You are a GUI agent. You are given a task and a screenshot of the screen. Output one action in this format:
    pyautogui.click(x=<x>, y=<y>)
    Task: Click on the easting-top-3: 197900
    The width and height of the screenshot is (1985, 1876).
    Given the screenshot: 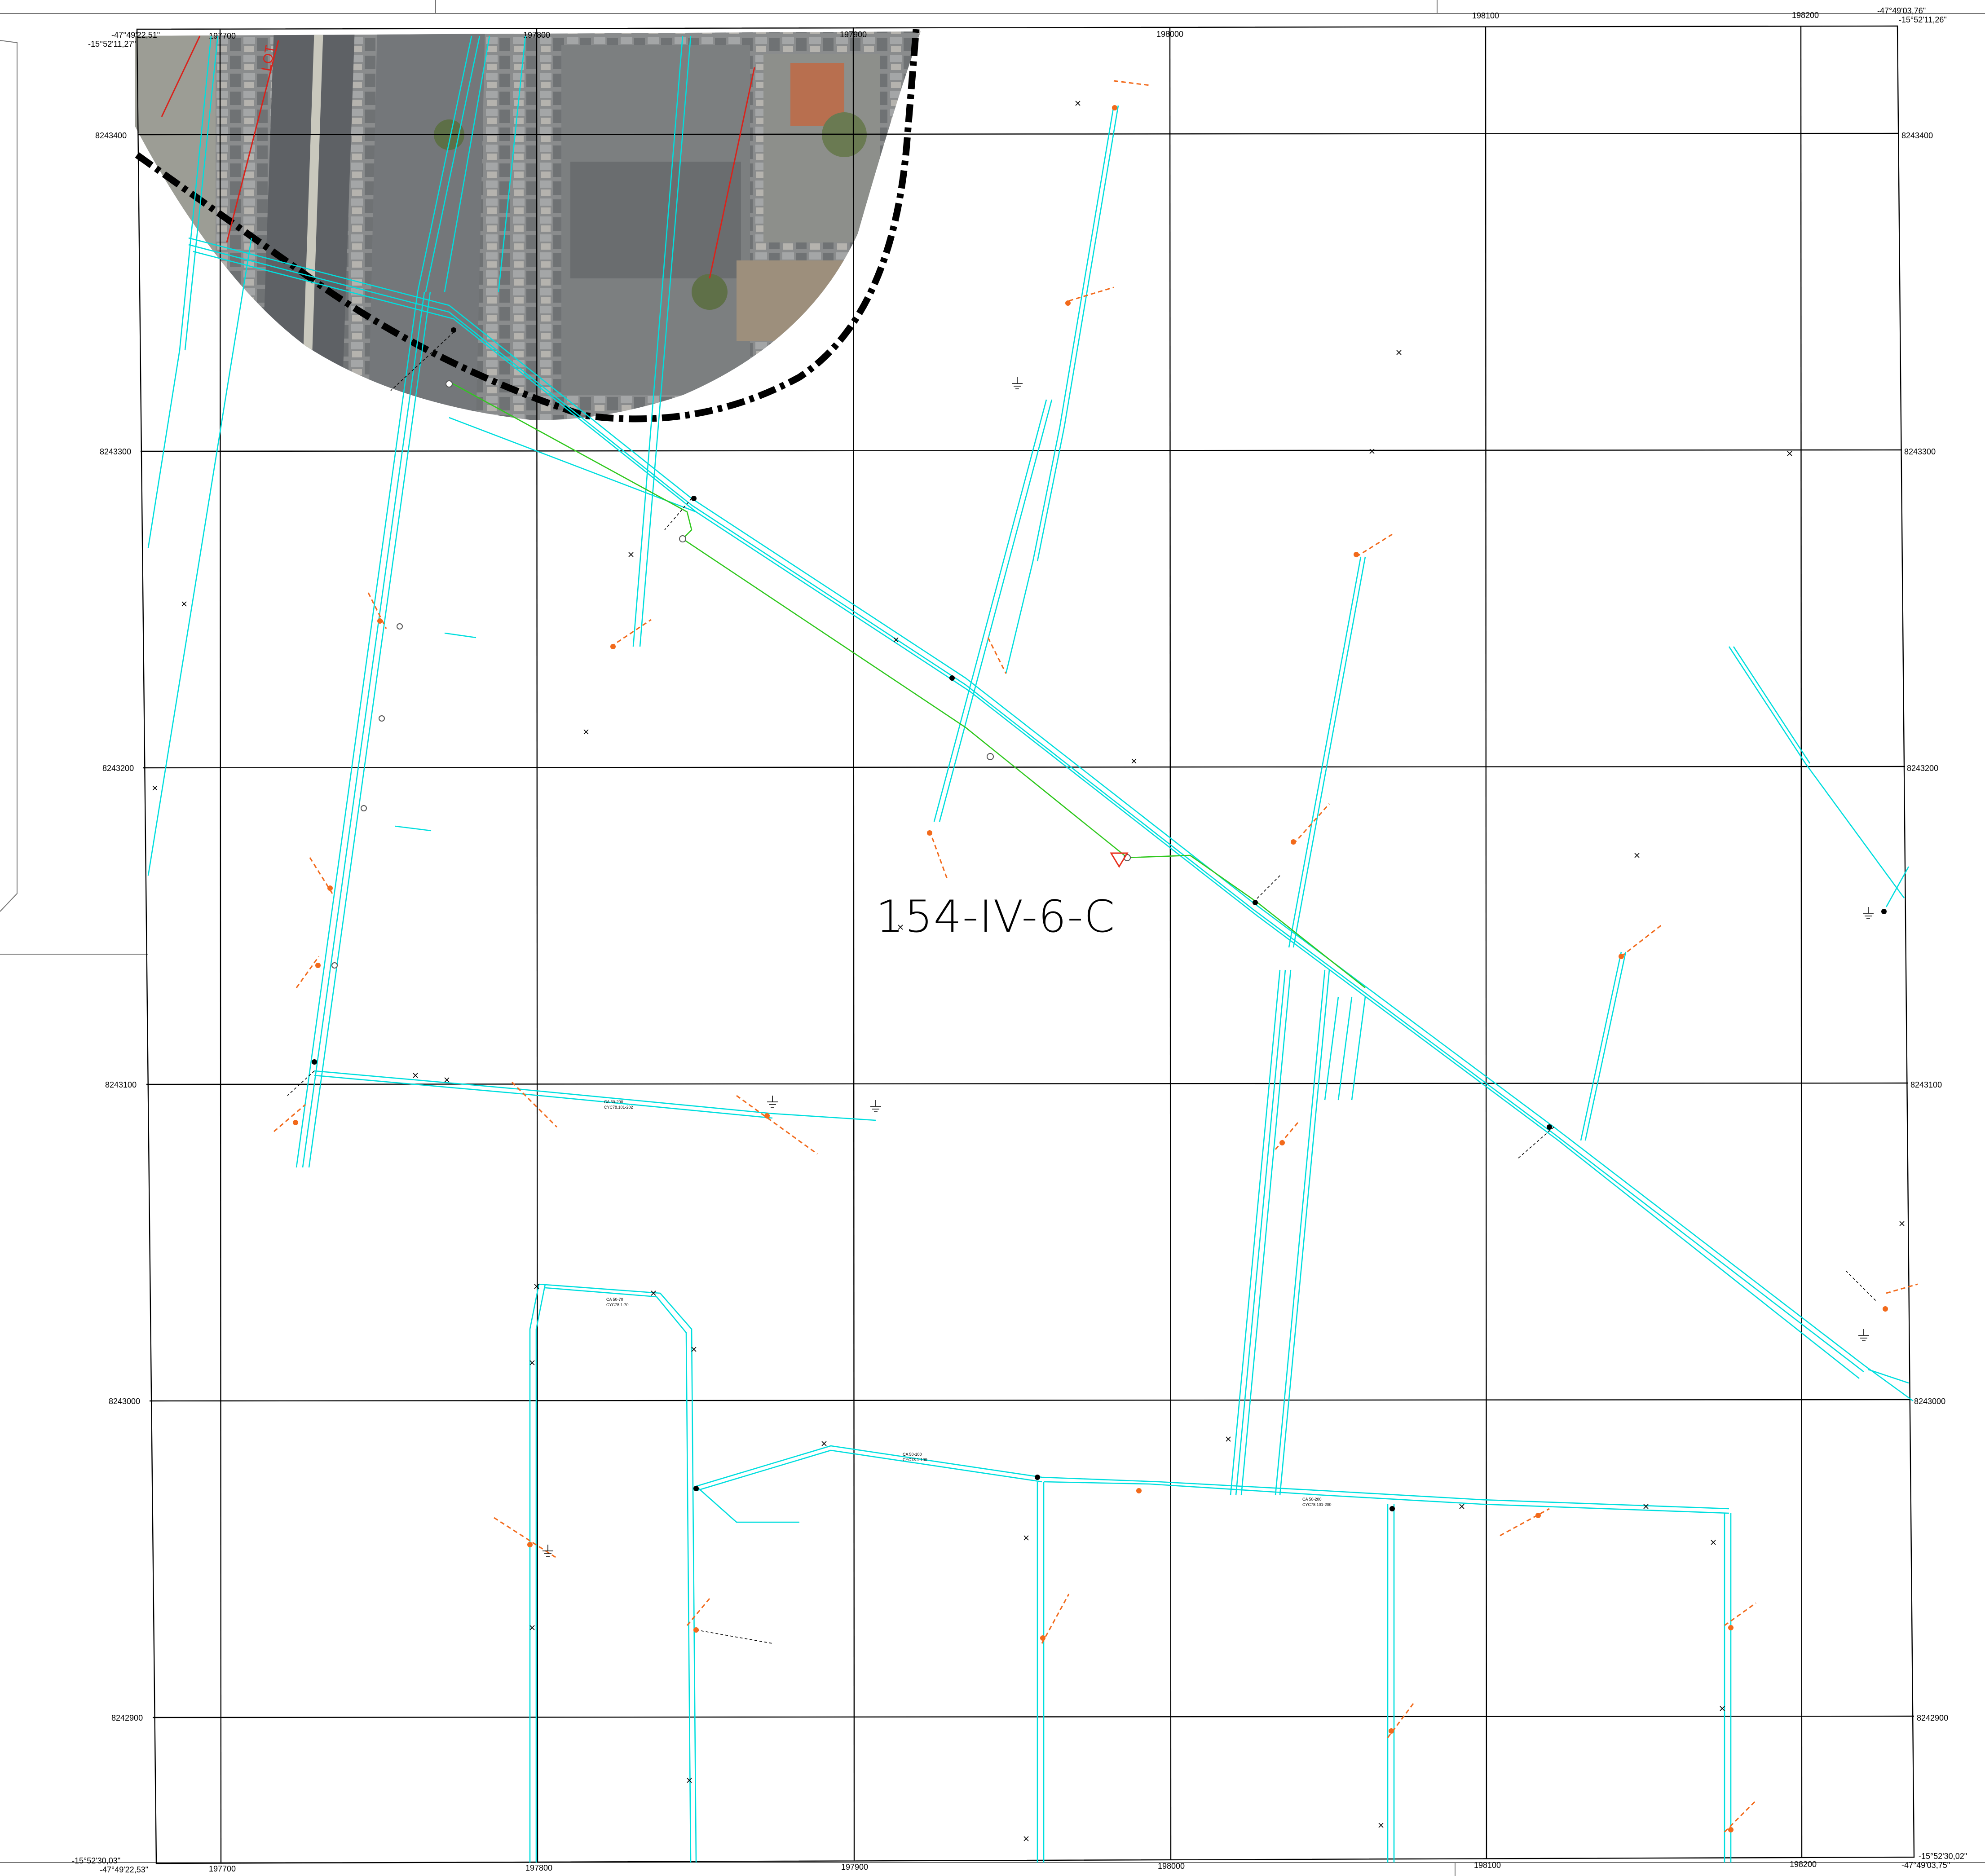 What is the action you would take?
    pyautogui.click(x=854, y=34)
    